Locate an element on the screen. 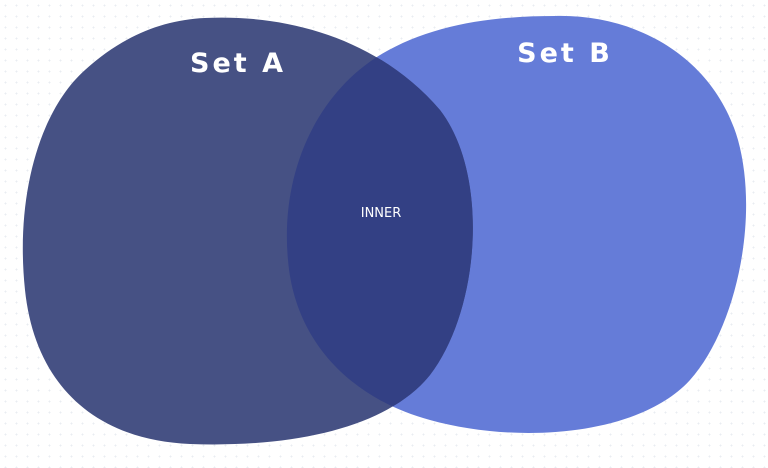 The width and height of the screenshot is (768, 468). set-a-label: Set A is located at coordinates (238, 63).